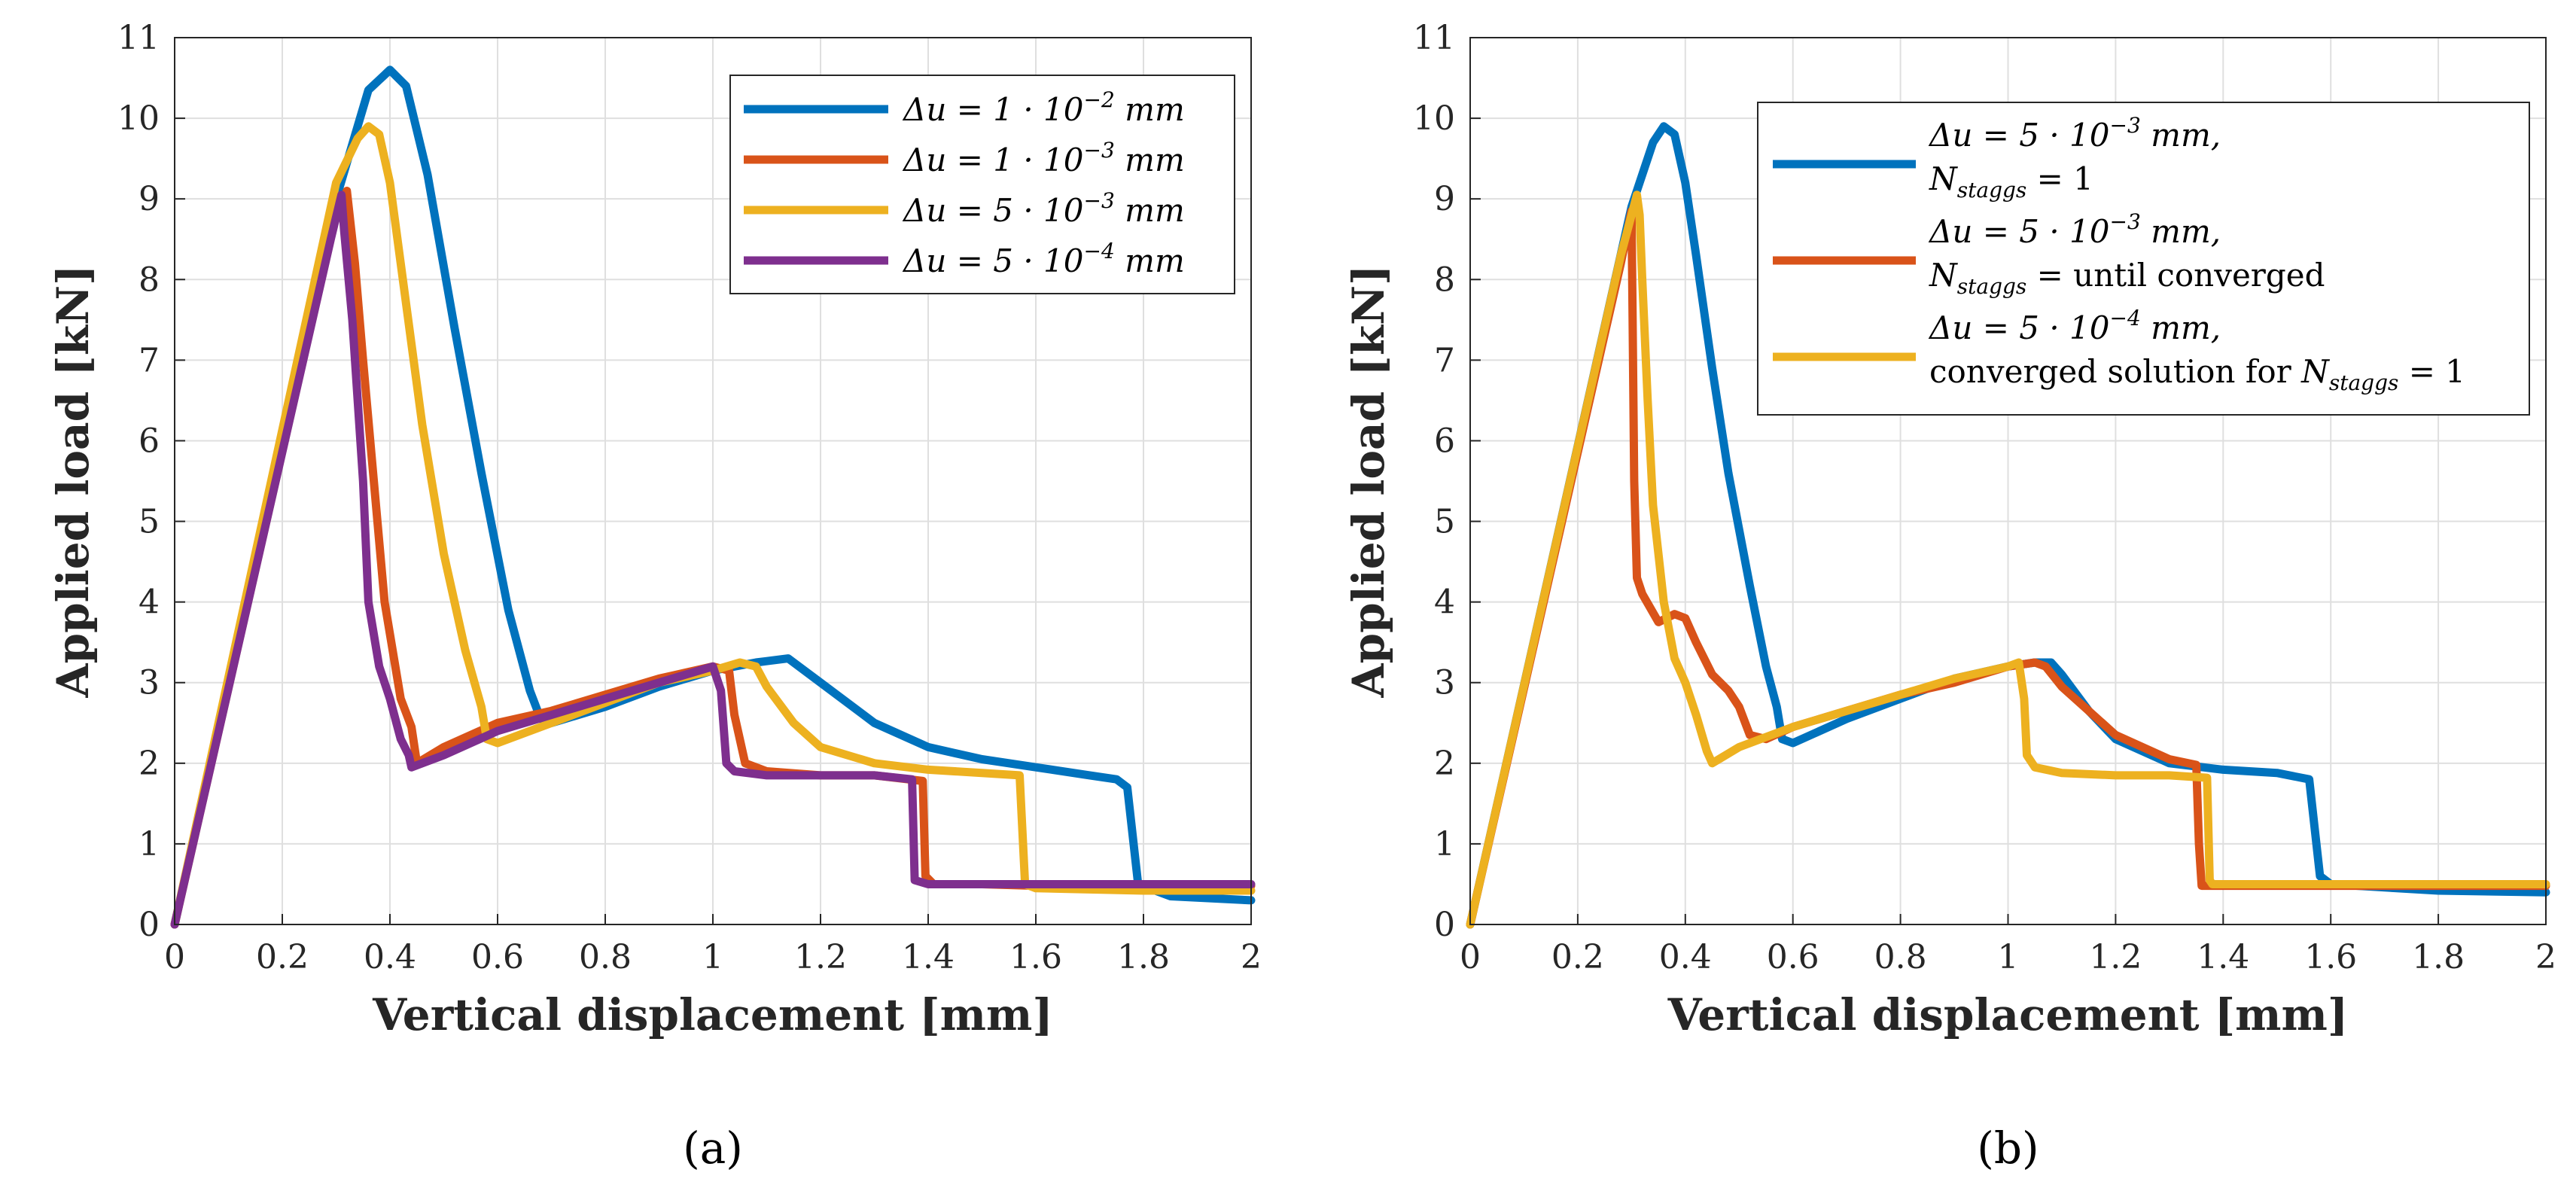 The width and height of the screenshot is (2576, 1194). I want to click on legend-entry-1-line-1: Δu = 5 · 10−3 mm,, so click(2074, 133).